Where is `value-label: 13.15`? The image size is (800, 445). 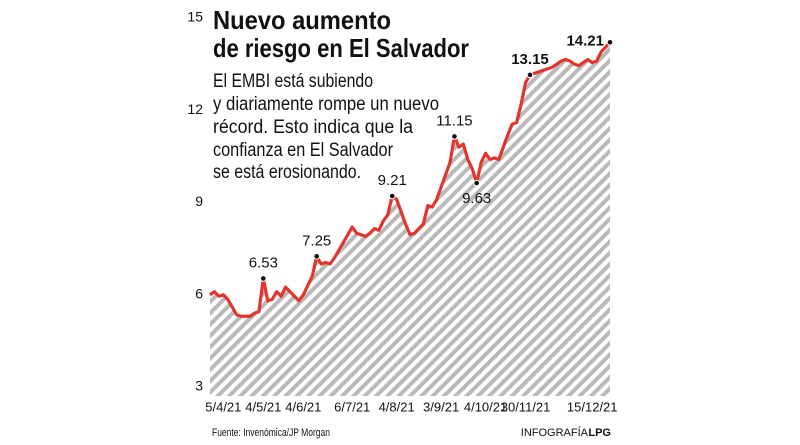 value-label: 13.15 is located at coordinates (530, 59).